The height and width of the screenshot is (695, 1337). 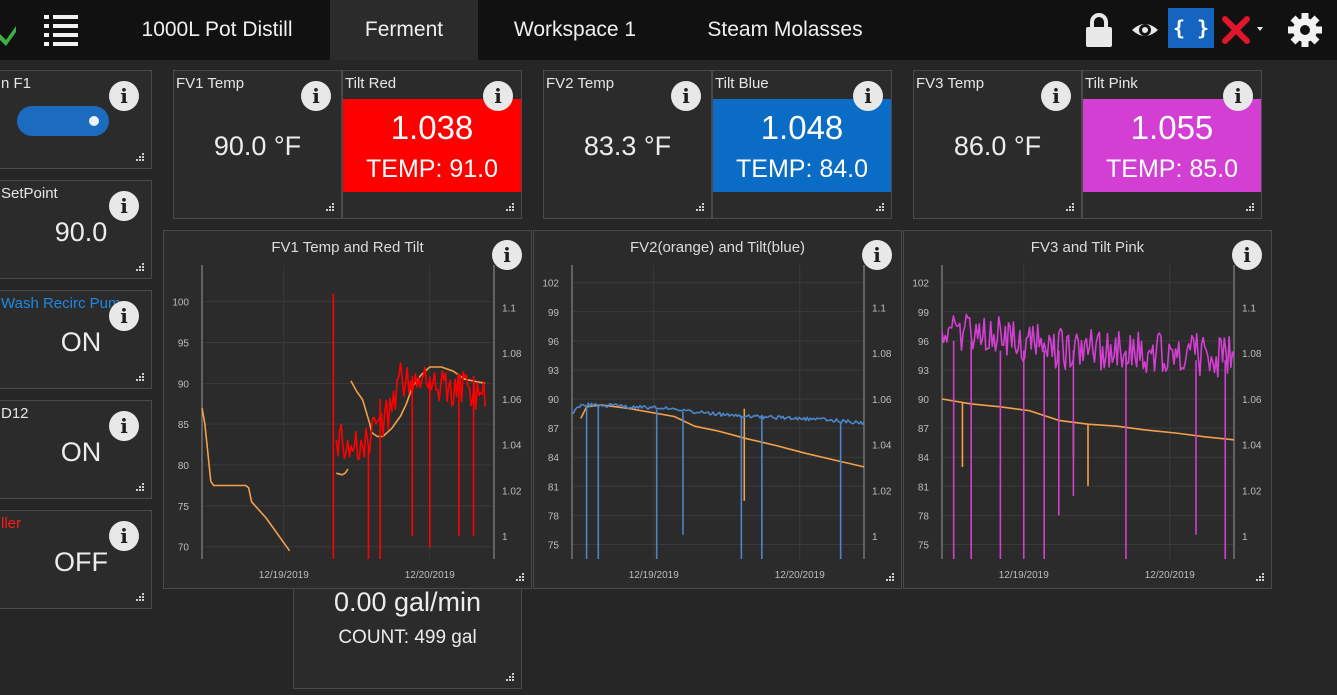 I want to click on y-left-tick-label: 78, so click(x=554, y=516).